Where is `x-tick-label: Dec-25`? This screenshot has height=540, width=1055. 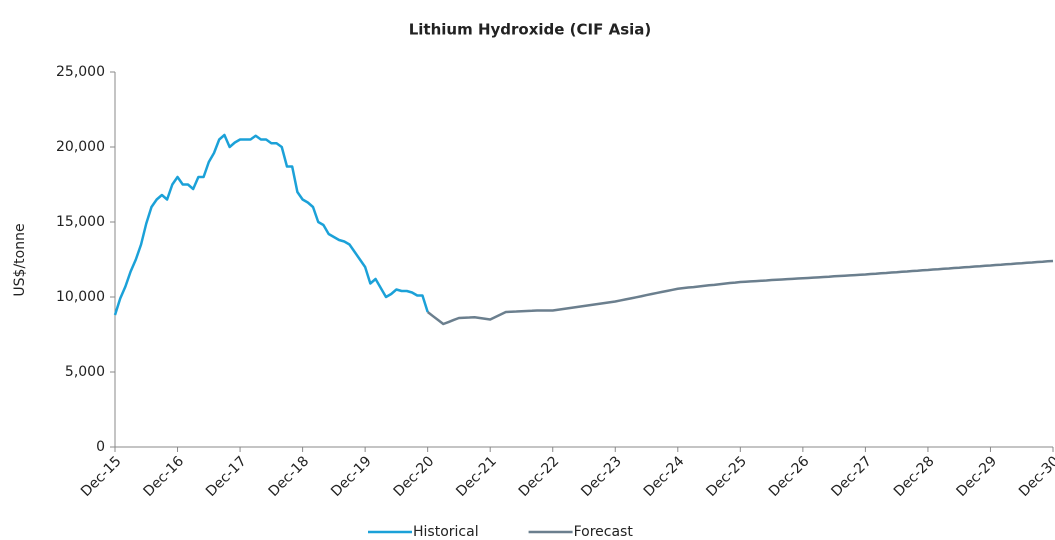
x-tick-label: Dec-25 is located at coordinates (726, 476).